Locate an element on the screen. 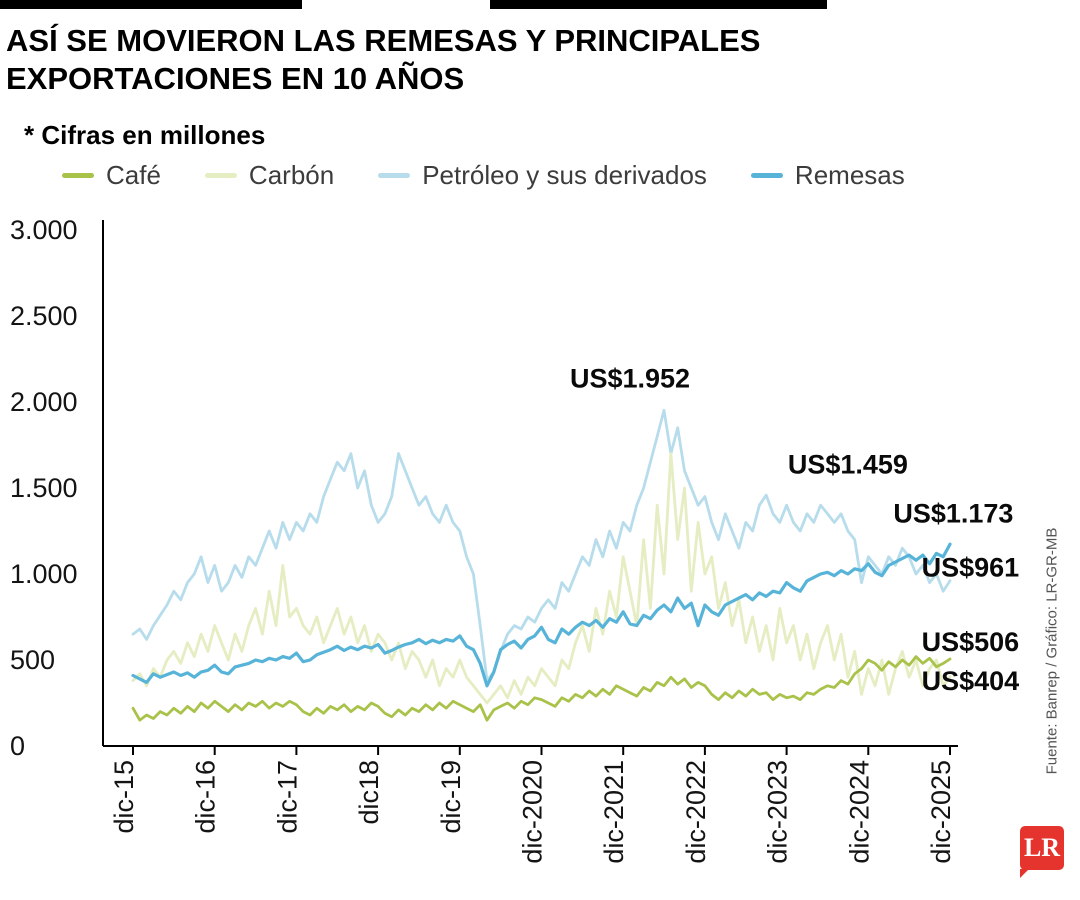 The height and width of the screenshot is (900, 1080). x-tick-label: dic-19 is located at coordinates (451, 797).